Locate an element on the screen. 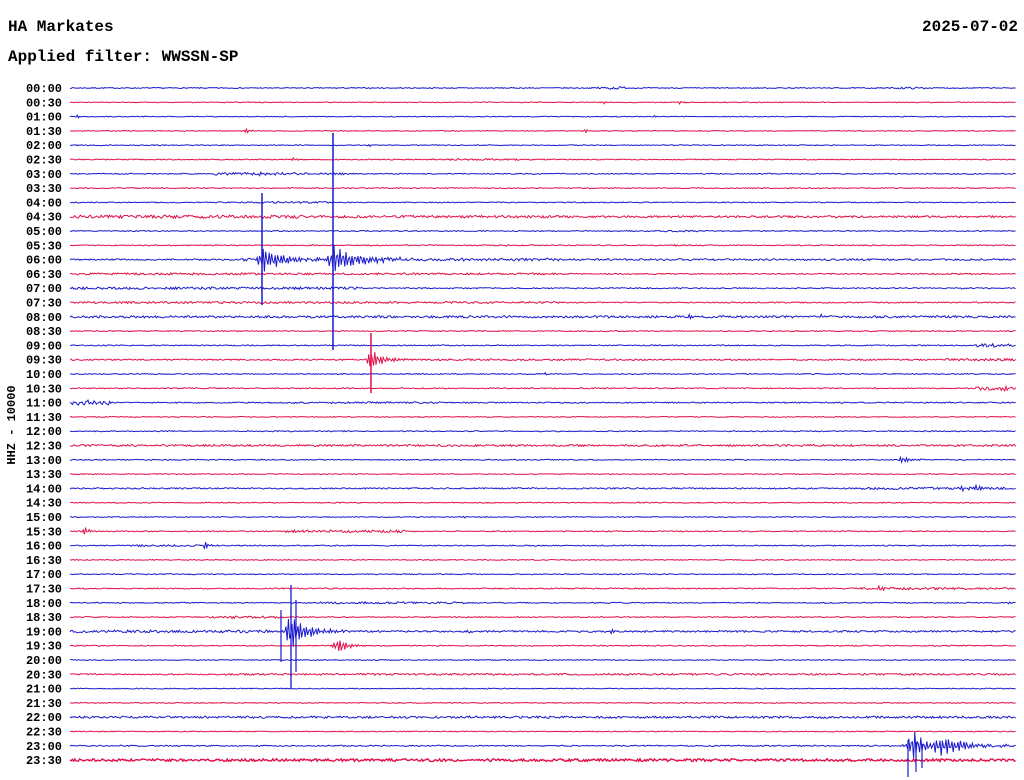 The height and width of the screenshot is (780, 1024). seismogram-trace-07:30 is located at coordinates (543, 302).